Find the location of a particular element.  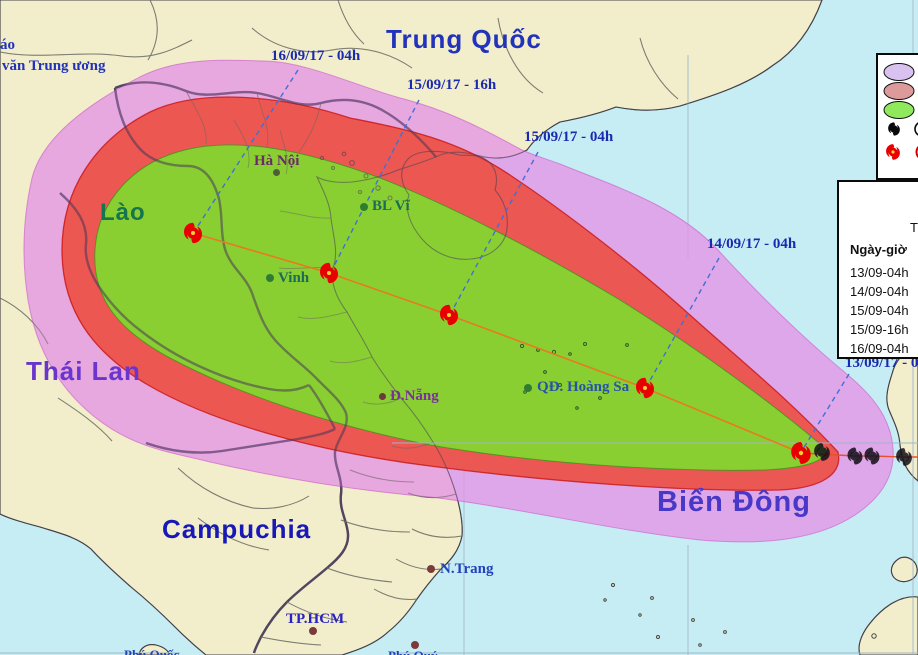

legend-extra-symbol-partial is located at coordinates (916, 129).